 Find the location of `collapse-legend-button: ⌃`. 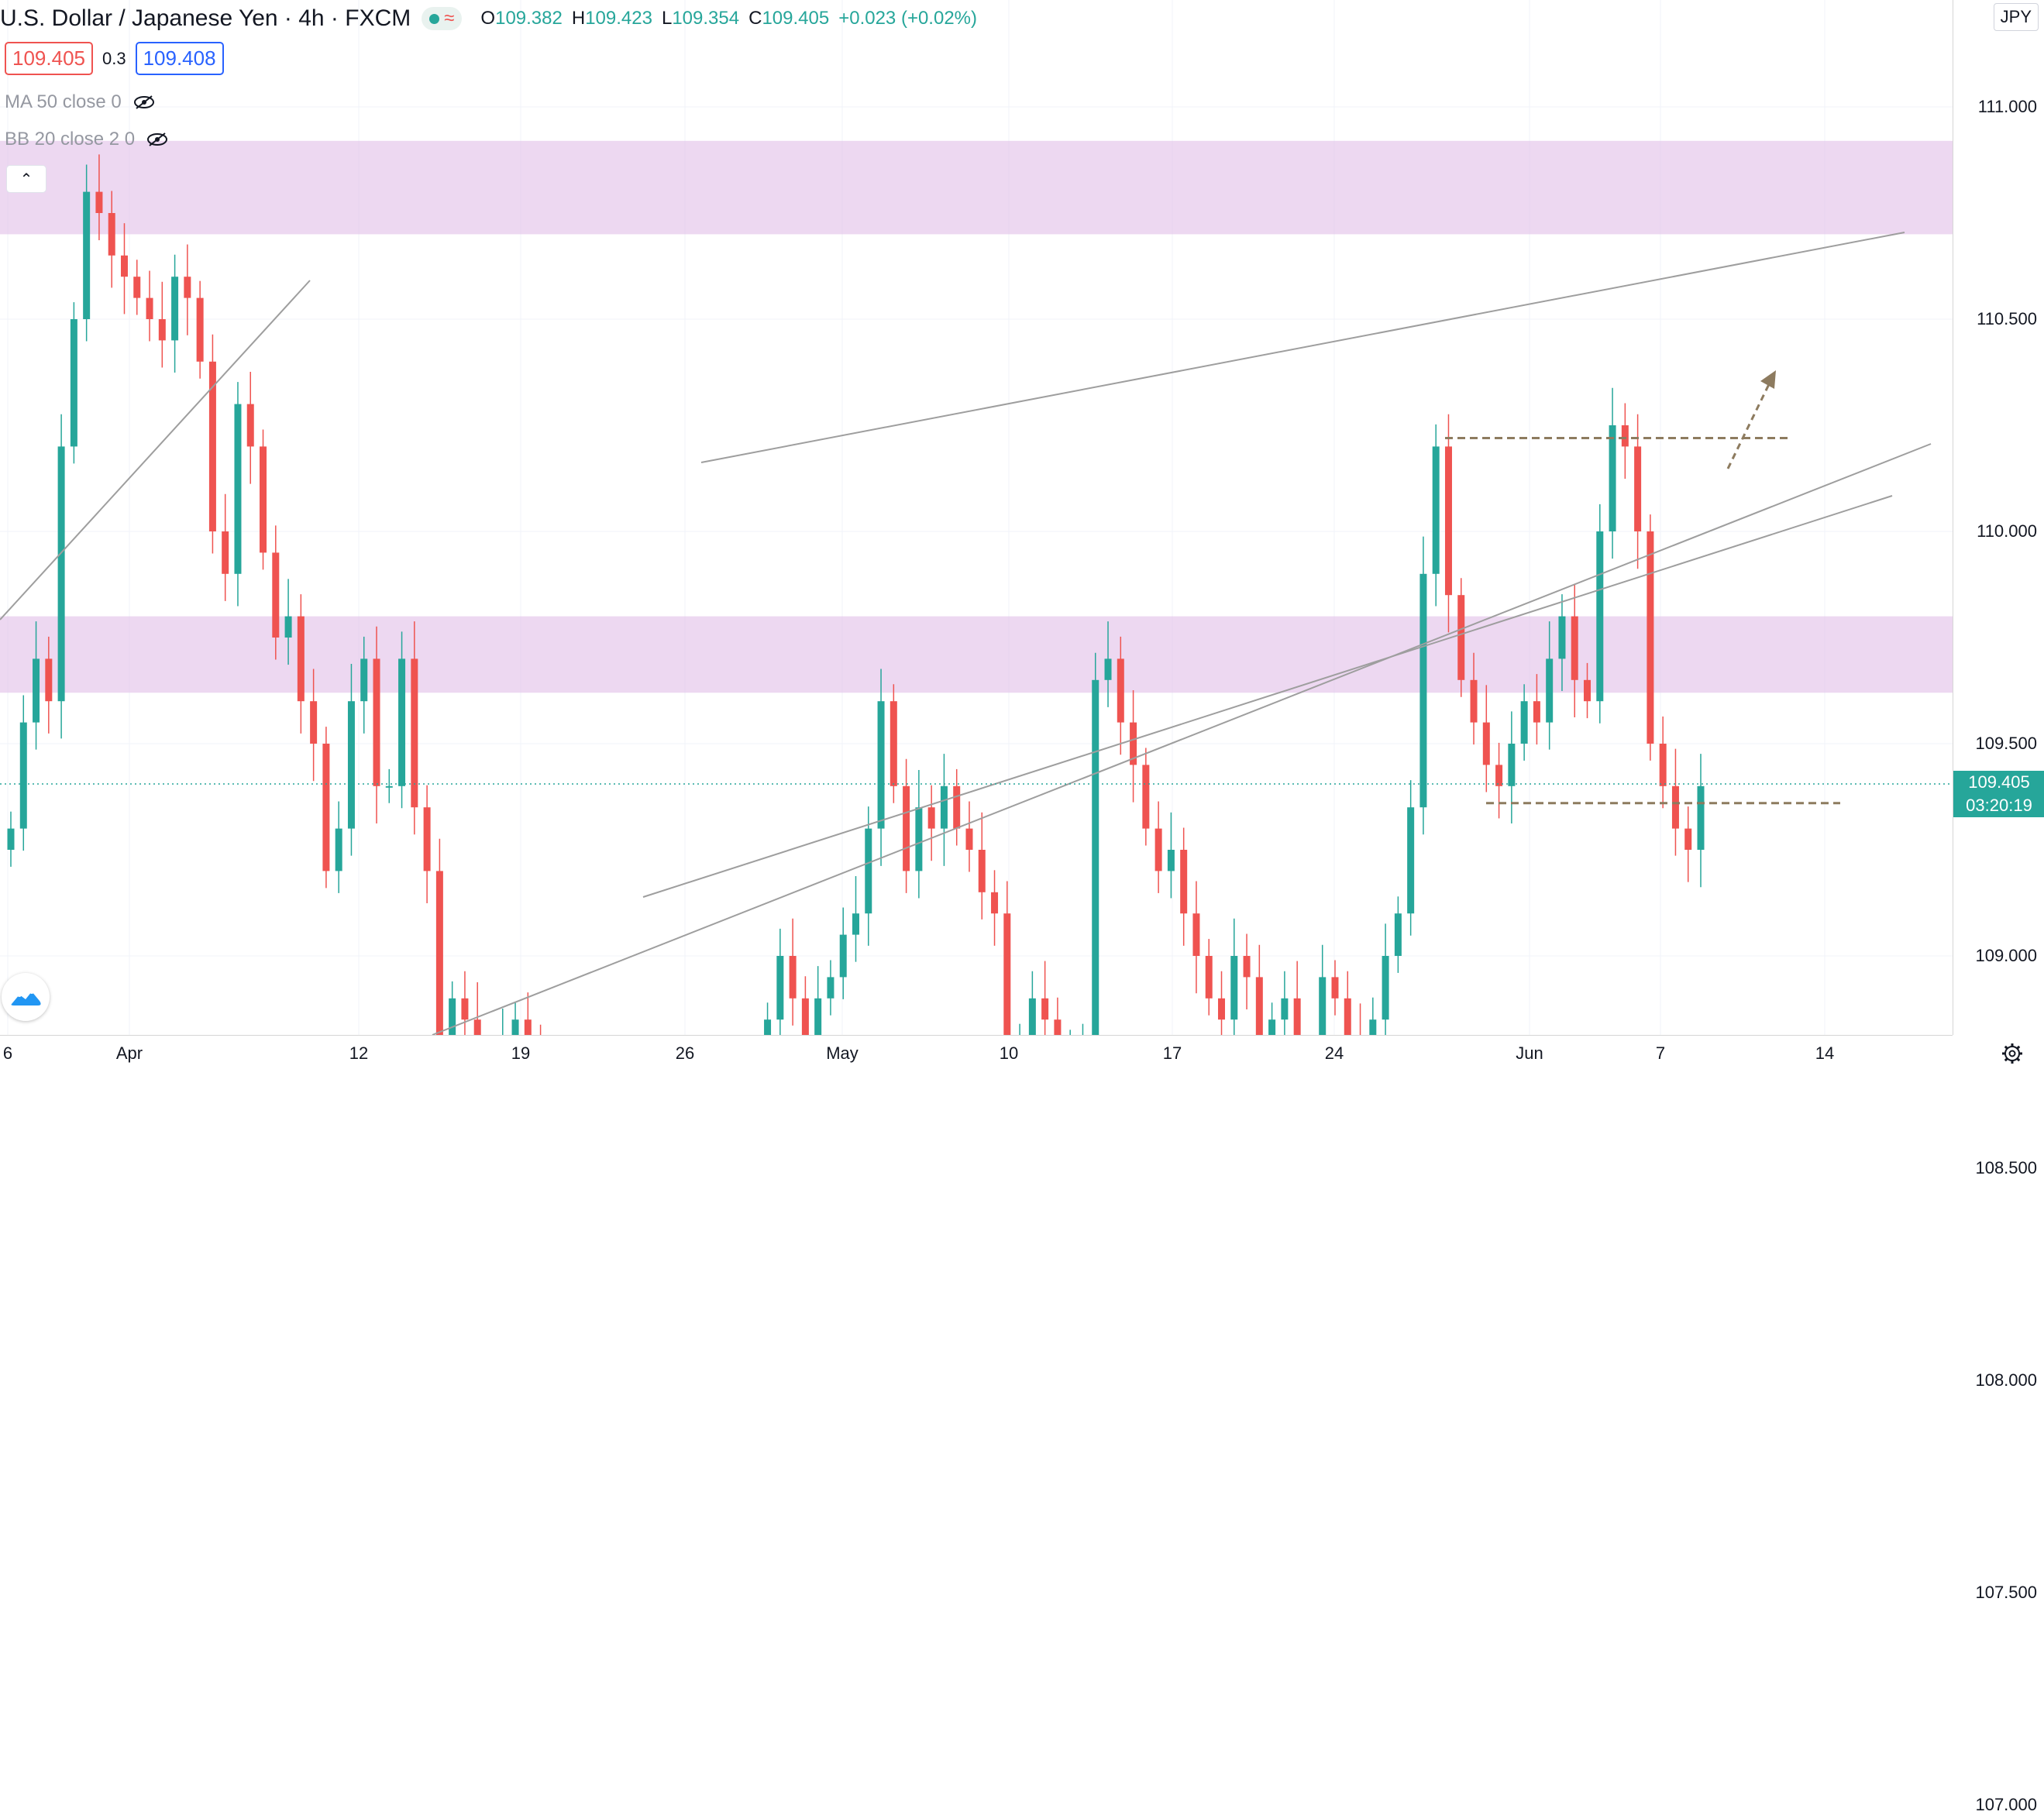

collapse-legend-button: ⌃ is located at coordinates (26, 179).